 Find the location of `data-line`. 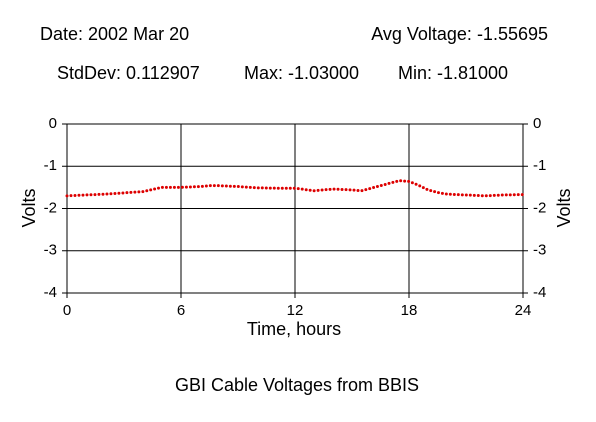

data-line is located at coordinates (295, 188).